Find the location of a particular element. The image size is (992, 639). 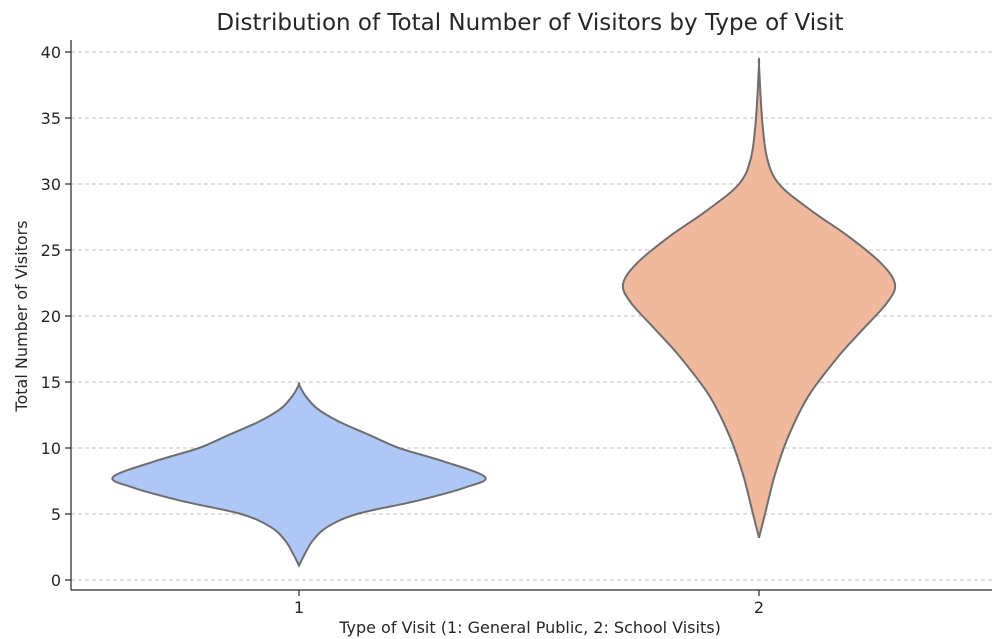

y-axis-ticks: 0 5 10 15 20 25 30 35 40 is located at coordinates (56, 316).